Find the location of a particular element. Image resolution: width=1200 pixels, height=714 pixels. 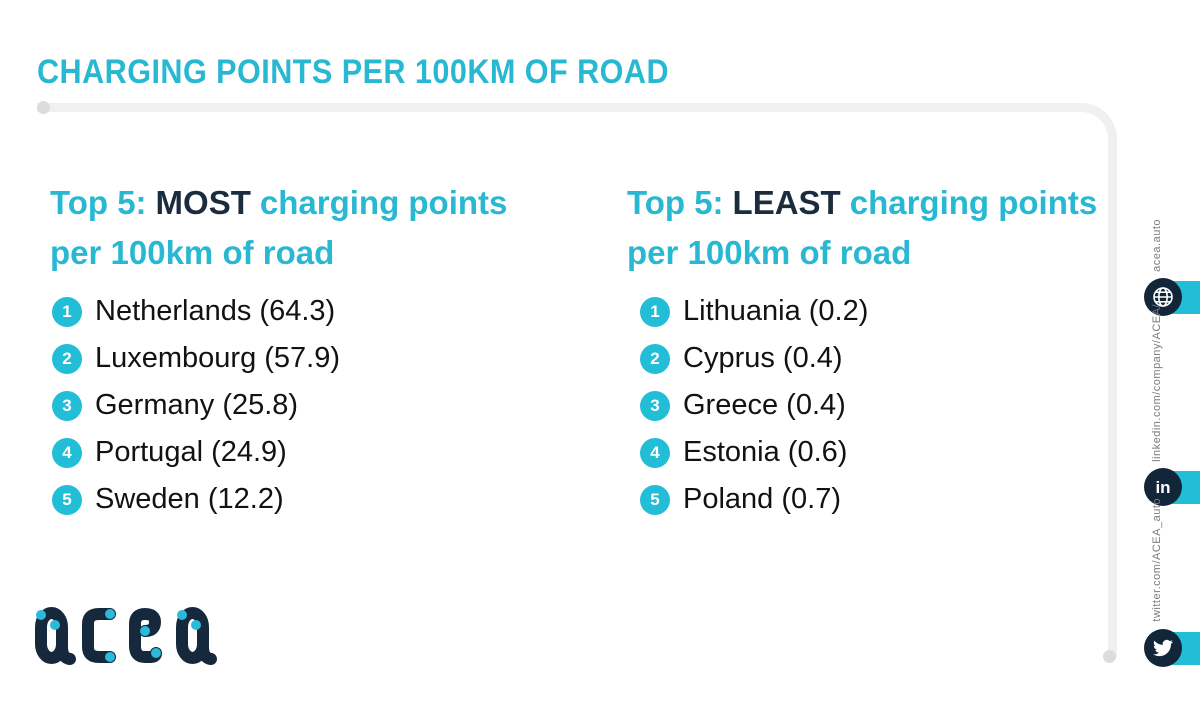

country-value-label: Lithuania (0.2) is located at coordinates (776, 311).